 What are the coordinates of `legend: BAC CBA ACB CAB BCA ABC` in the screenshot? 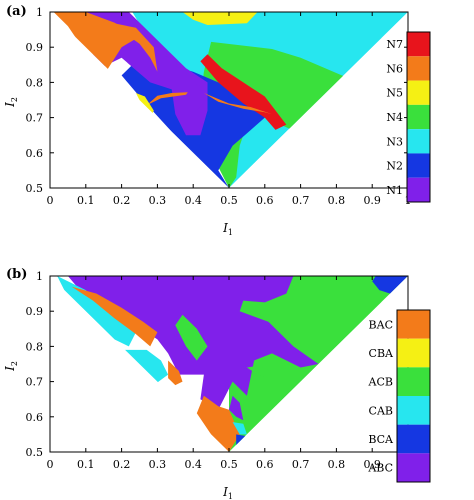 It's located at (399, 396).